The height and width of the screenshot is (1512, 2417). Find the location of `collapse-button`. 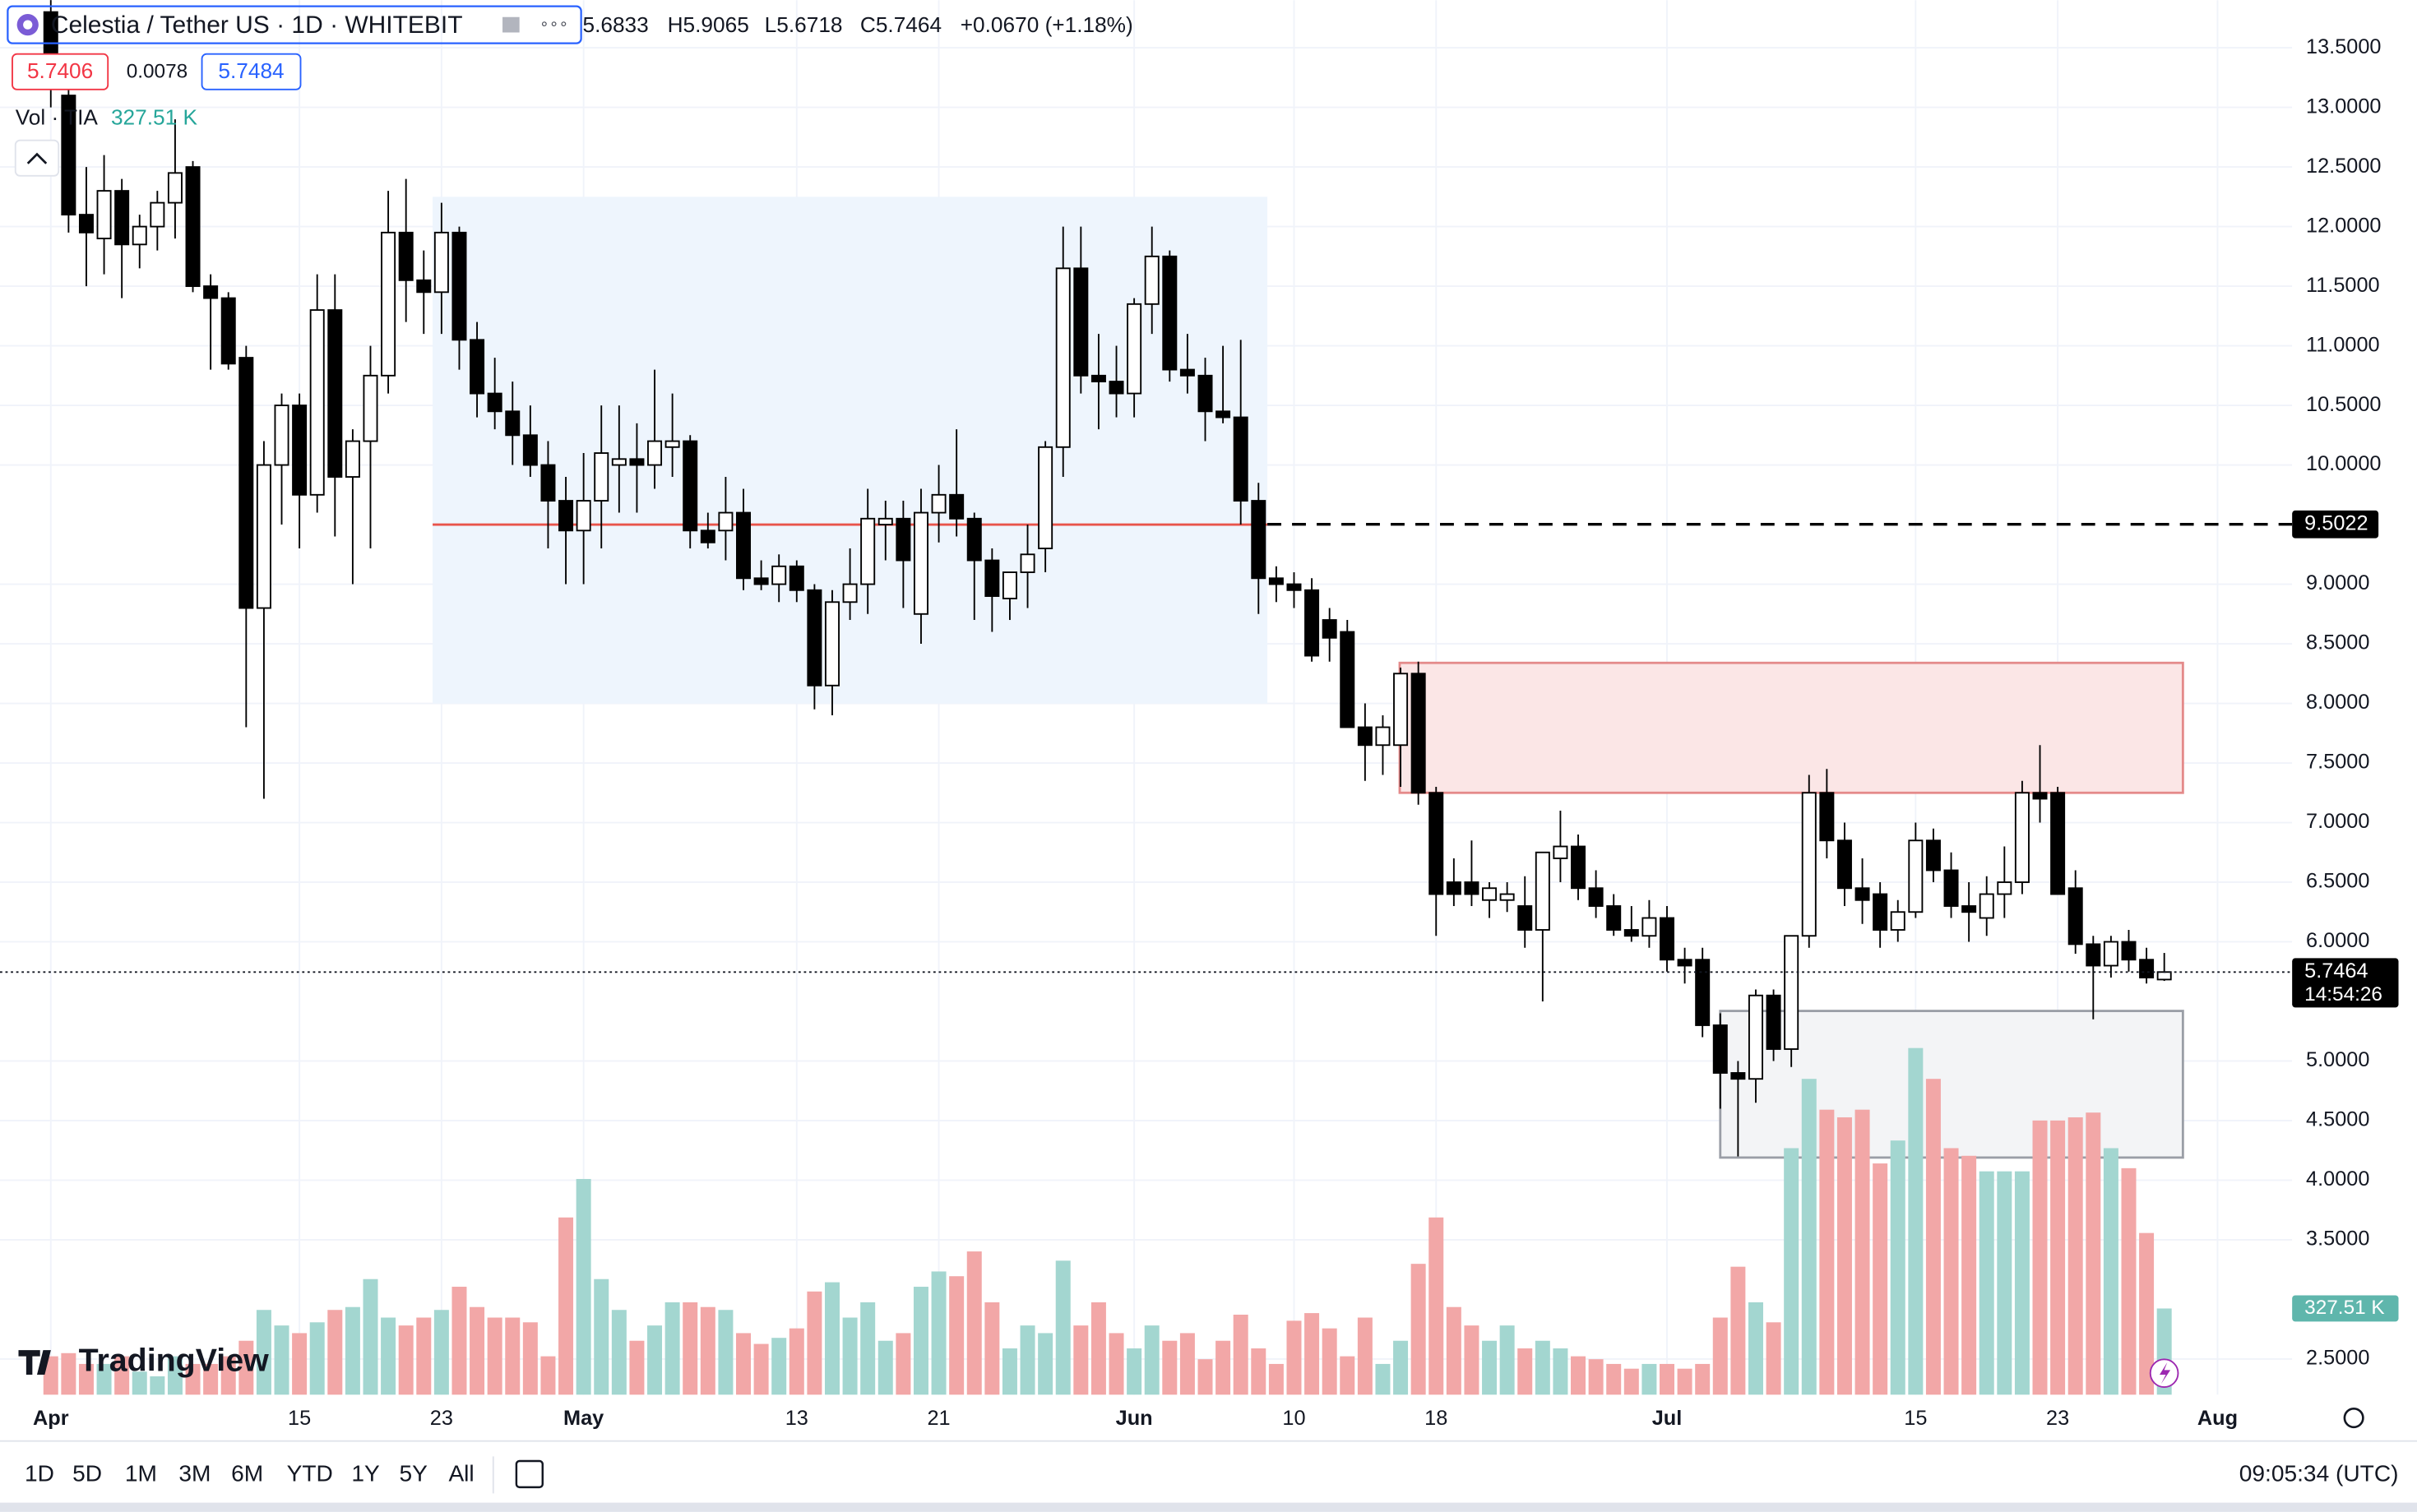

collapse-button is located at coordinates (37, 158).